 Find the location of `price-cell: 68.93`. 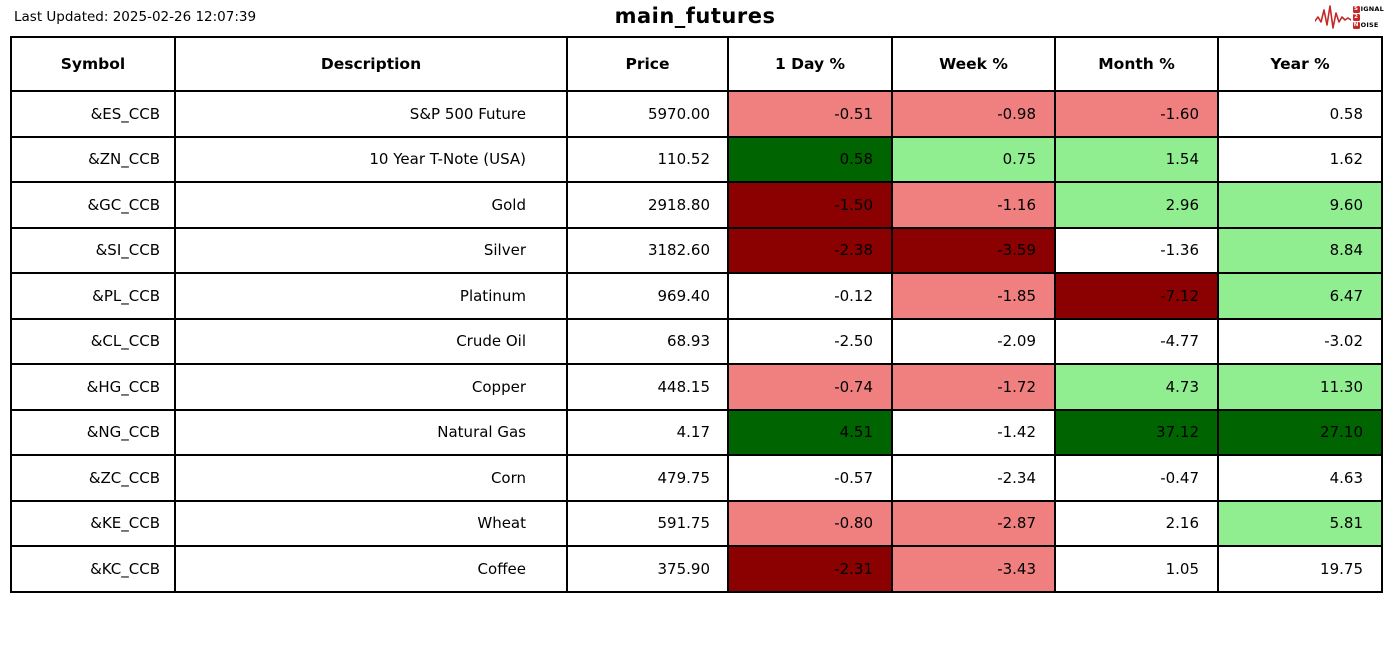

price-cell: 68.93 is located at coordinates (647, 341).